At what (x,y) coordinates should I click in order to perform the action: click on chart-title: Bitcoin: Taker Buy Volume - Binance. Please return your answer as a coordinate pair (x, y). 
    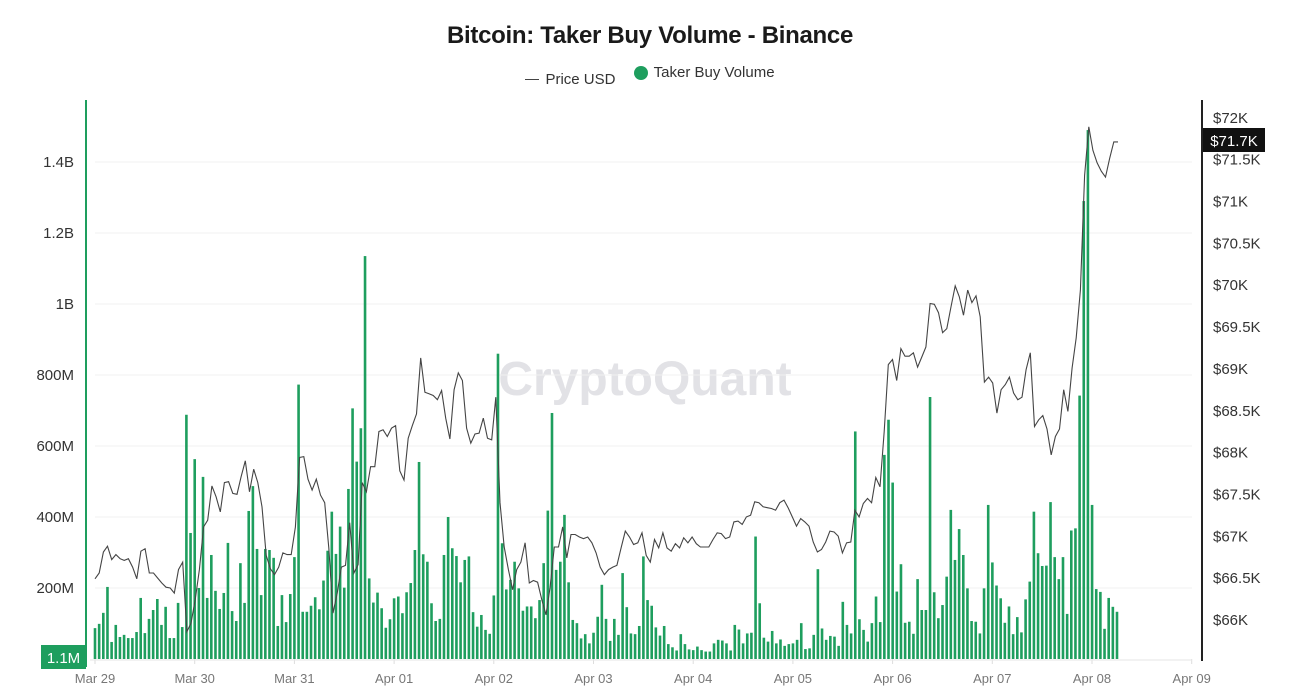
    Looking at the image, I should click on (650, 35).